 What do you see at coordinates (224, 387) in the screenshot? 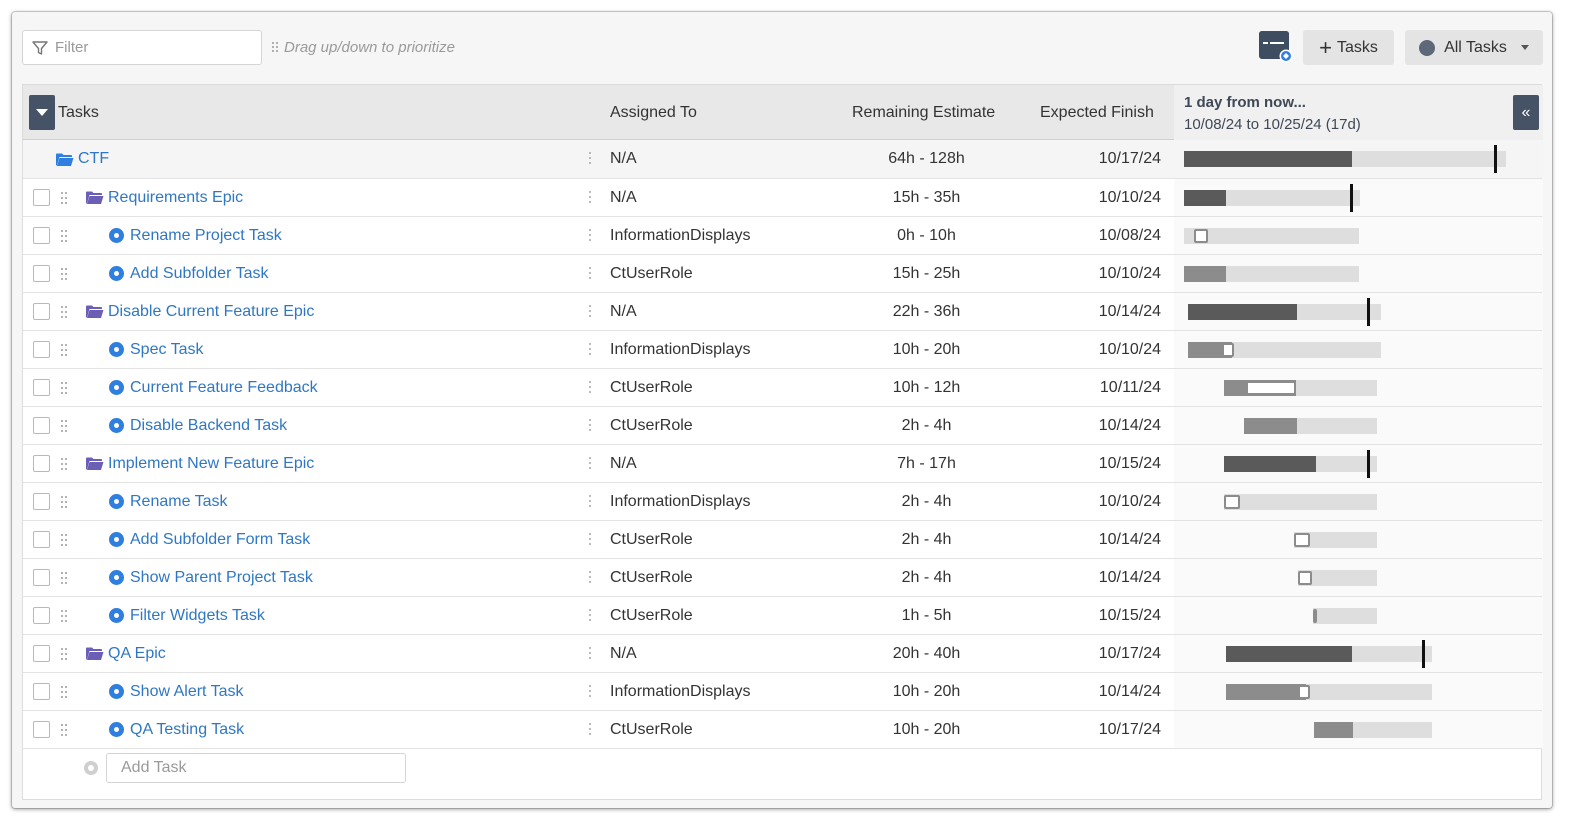
I see `task-name-link: Current Feature Feedback` at bounding box center [224, 387].